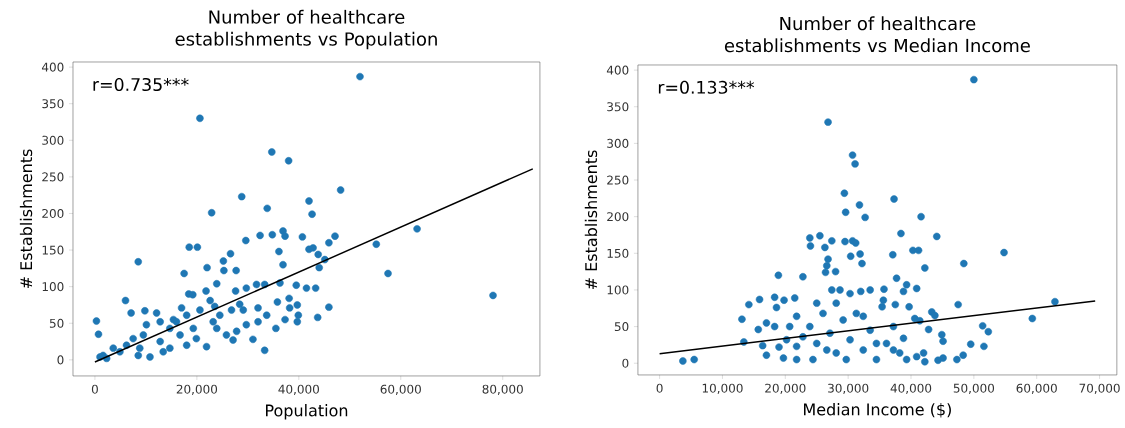 The width and height of the screenshot is (1125, 428). What do you see at coordinates (306, 29) in the screenshot?
I see `chart-title: Number of healthcare establishments vs Population` at bounding box center [306, 29].